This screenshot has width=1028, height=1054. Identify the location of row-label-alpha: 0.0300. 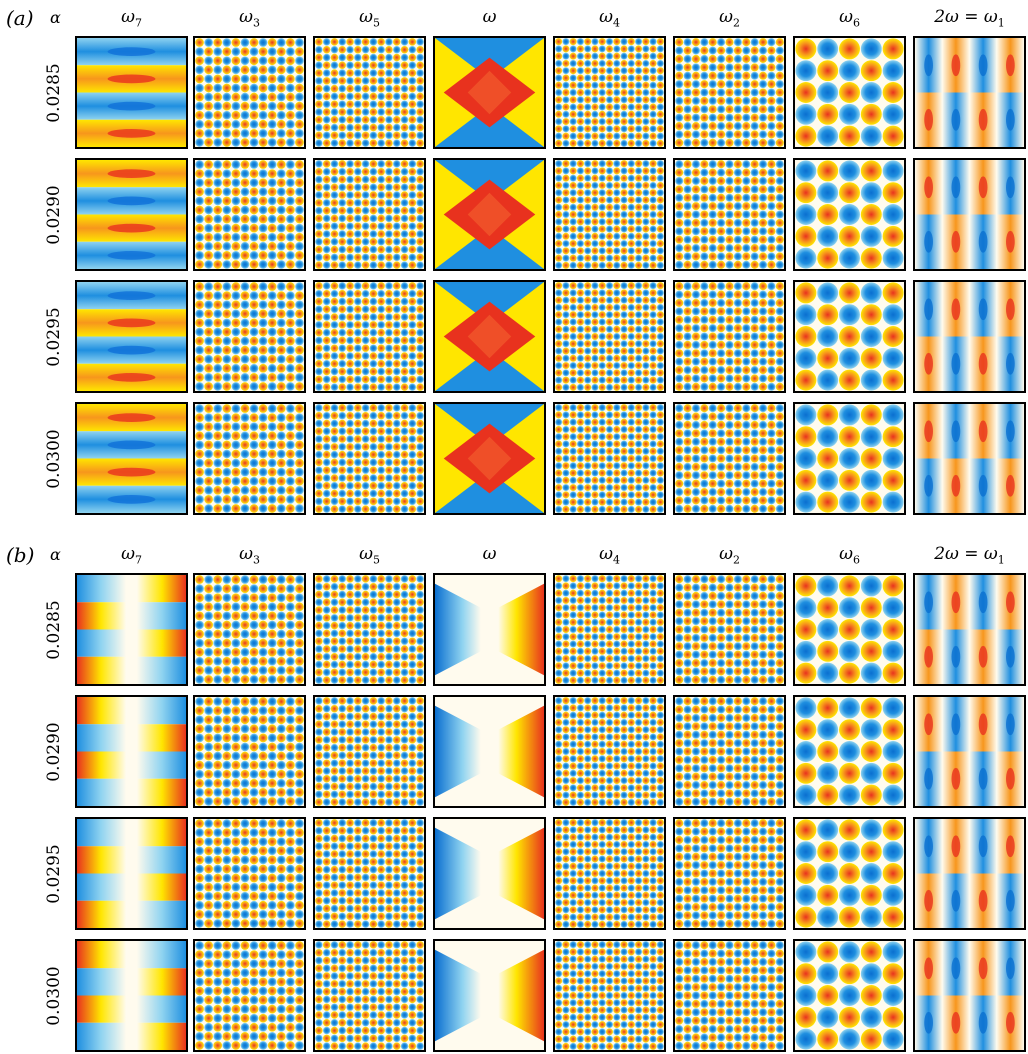
(54, 995).